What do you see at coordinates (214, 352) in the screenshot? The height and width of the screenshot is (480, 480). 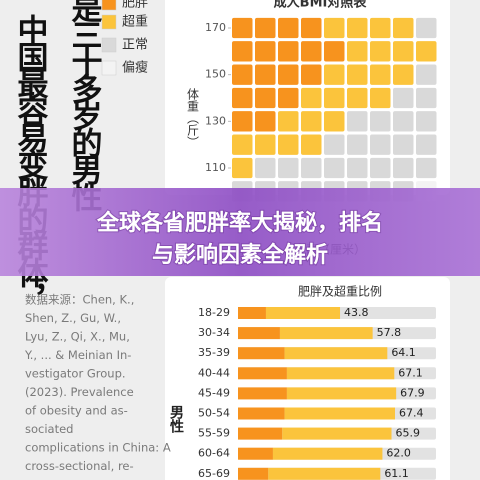 I see `category-label: 35-39` at bounding box center [214, 352].